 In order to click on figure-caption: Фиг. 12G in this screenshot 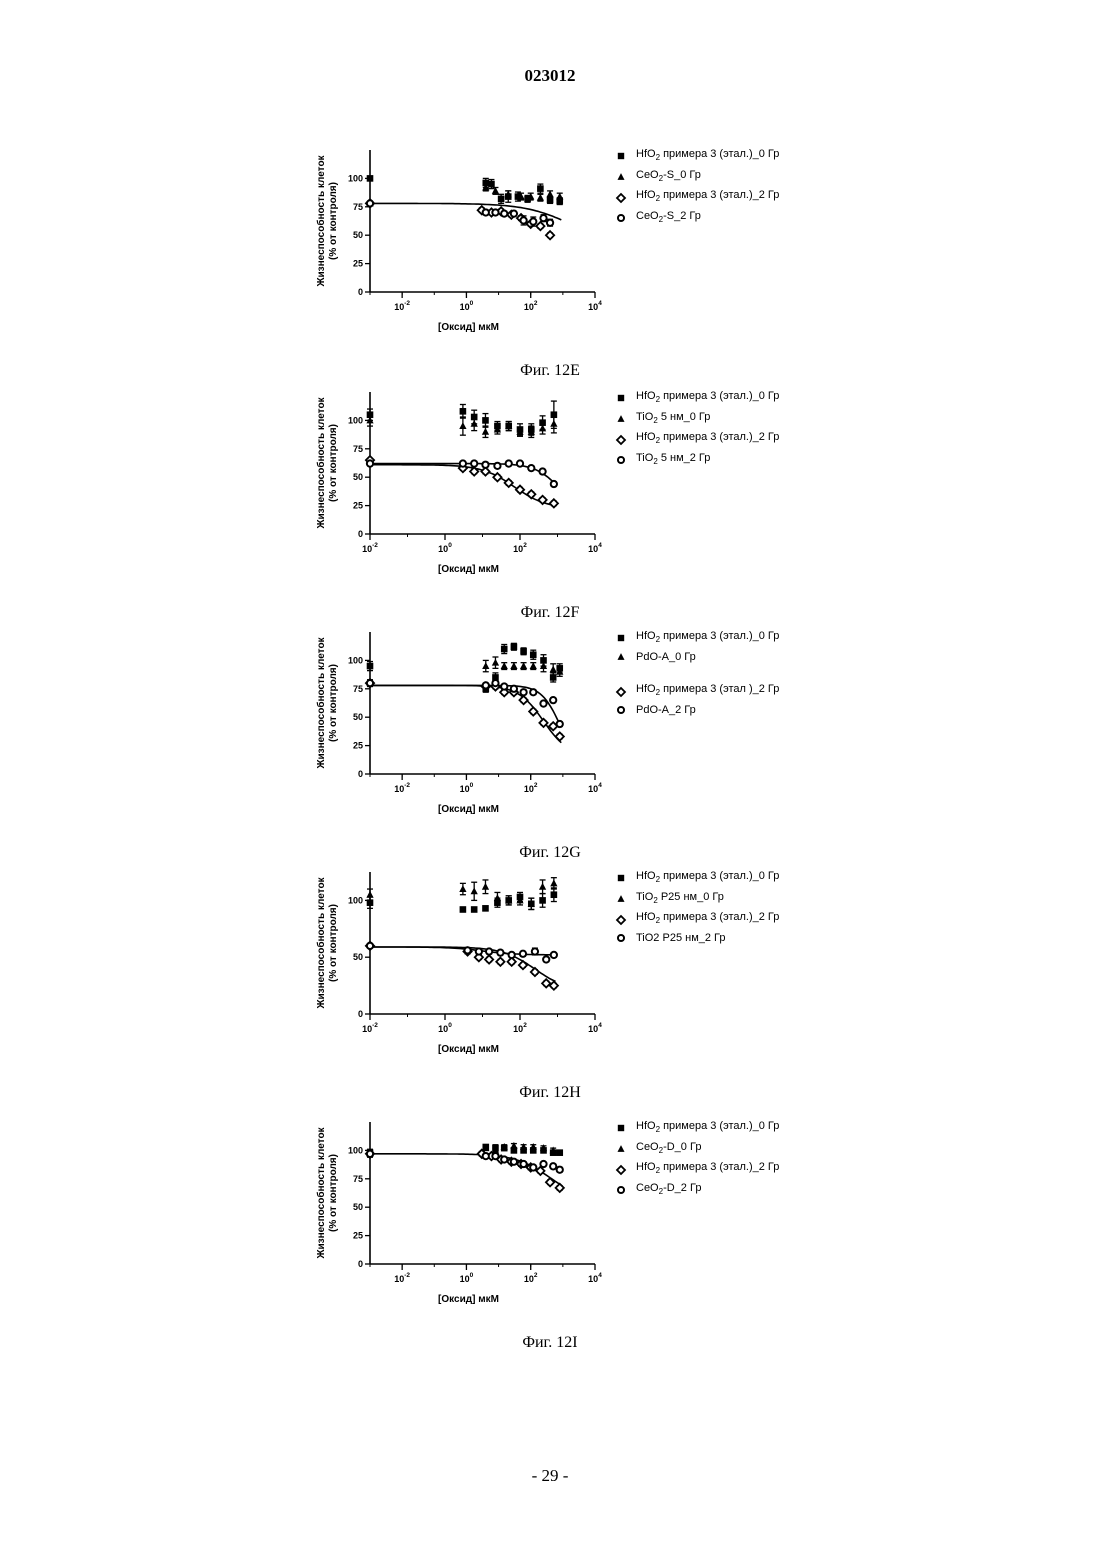, I will do `click(550, 853)`.